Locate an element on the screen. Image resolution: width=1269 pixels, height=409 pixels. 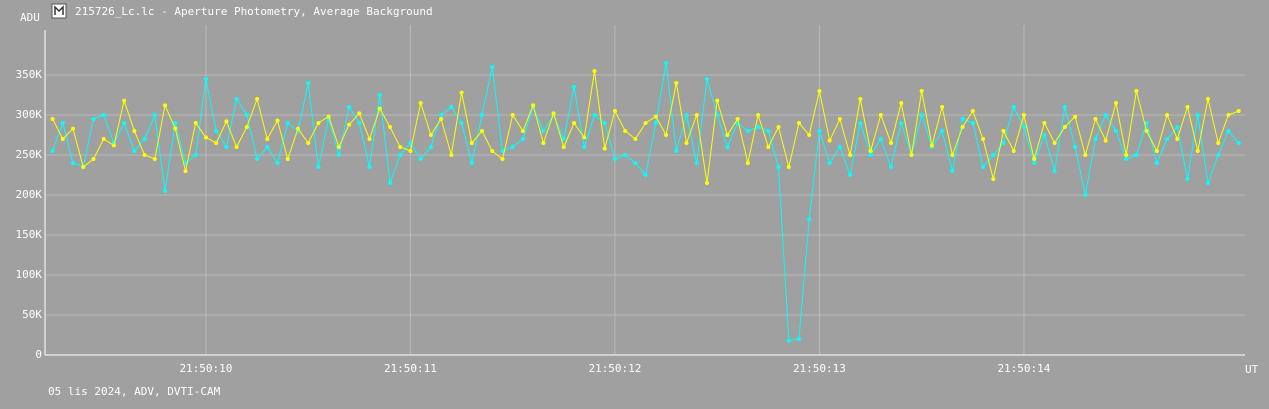
x-tick-label: 21:50:14 is located at coordinates (1023, 368).